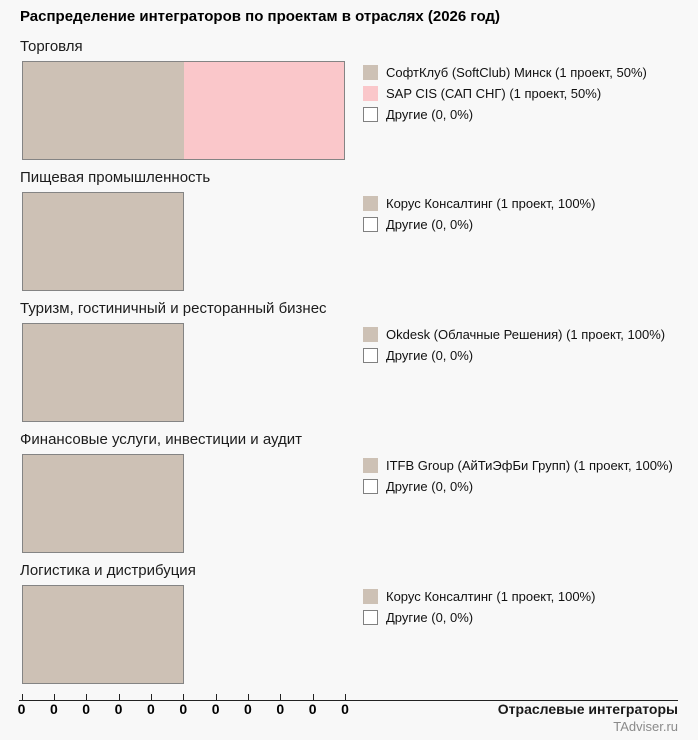  I want to click on industry-title: Пищевая промышленность, so click(115, 177).